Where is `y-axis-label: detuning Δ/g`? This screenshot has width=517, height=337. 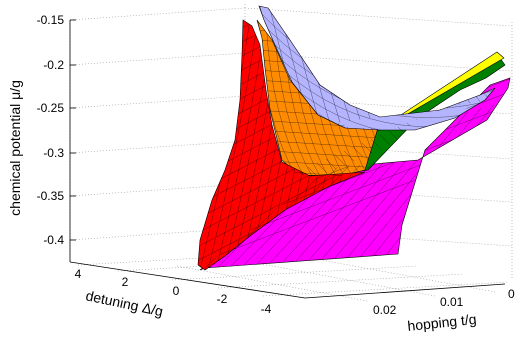
y-axis-label: detuning Δ/g is located at coordinates (124, 303).